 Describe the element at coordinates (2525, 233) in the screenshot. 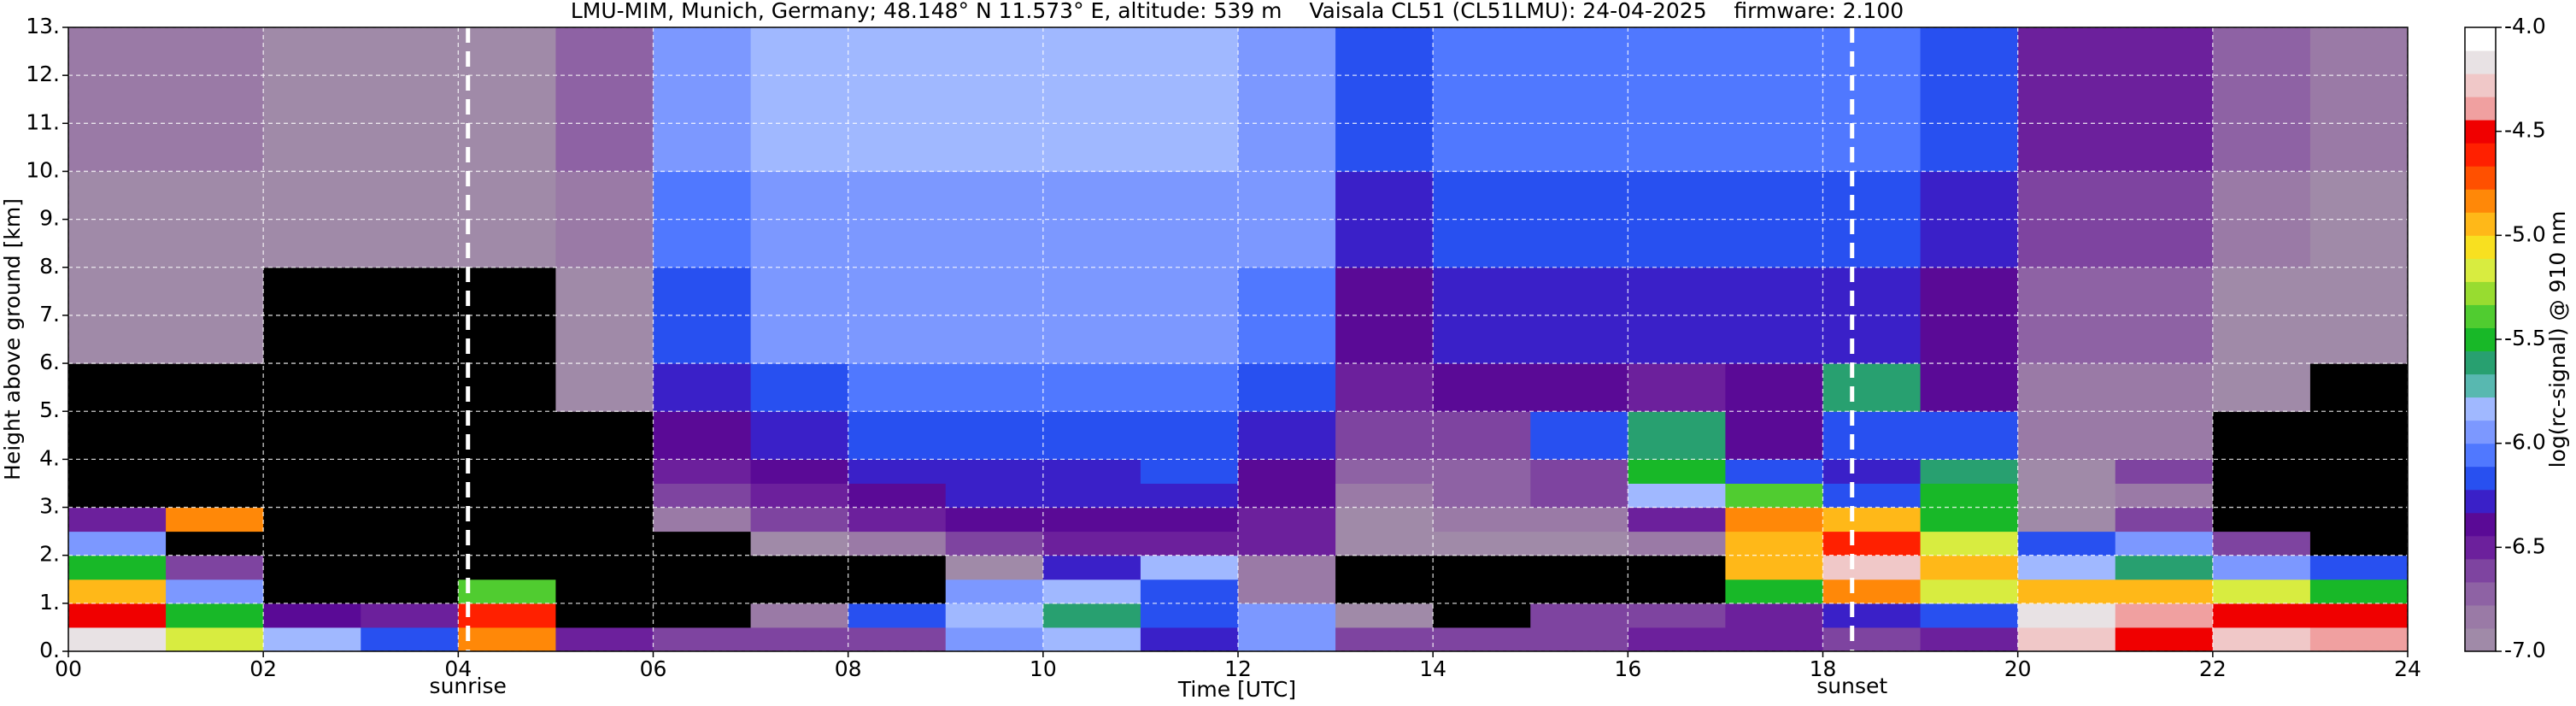

I see `colorbar-tick-label: -5.0` at that location.